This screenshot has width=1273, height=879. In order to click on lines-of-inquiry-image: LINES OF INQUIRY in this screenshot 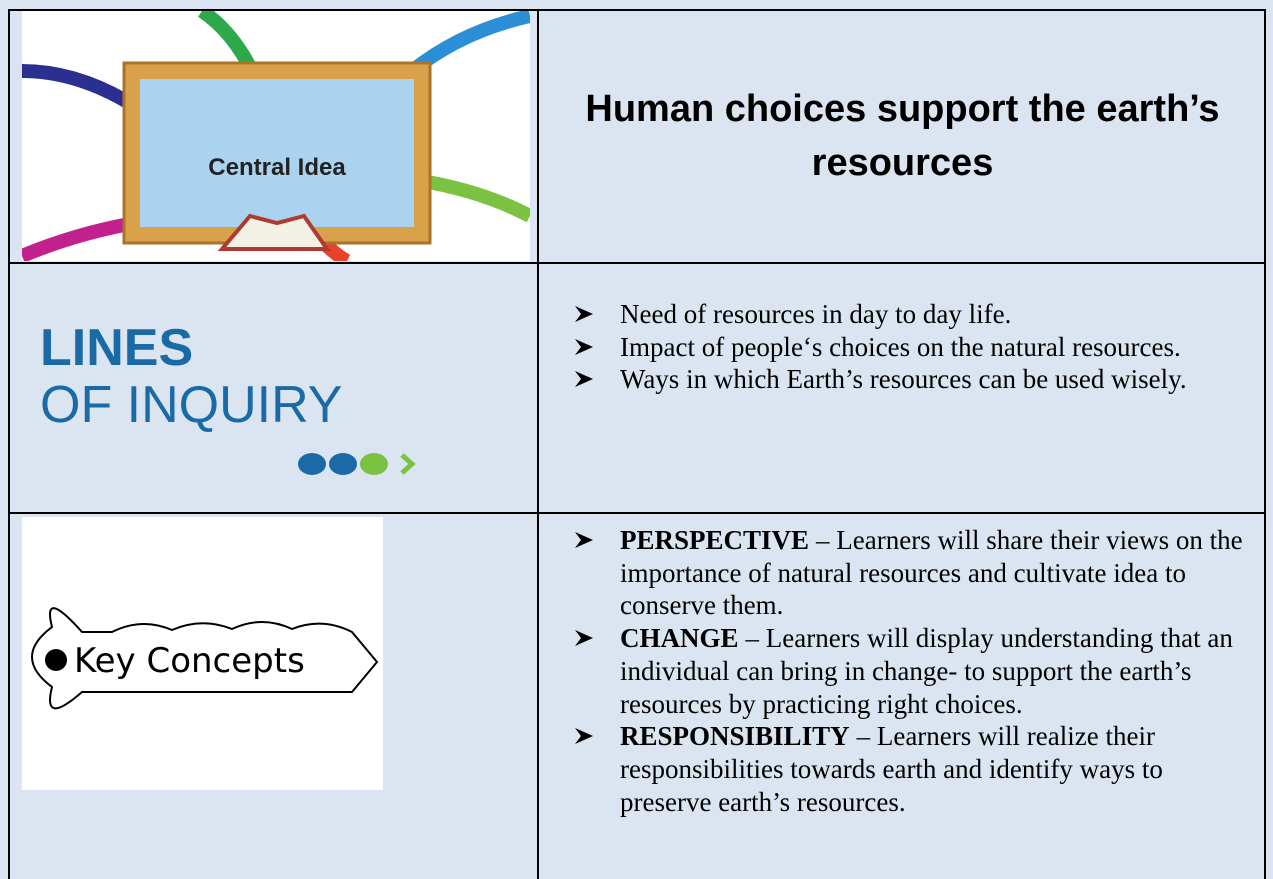, I will do `click(228, 397)`.